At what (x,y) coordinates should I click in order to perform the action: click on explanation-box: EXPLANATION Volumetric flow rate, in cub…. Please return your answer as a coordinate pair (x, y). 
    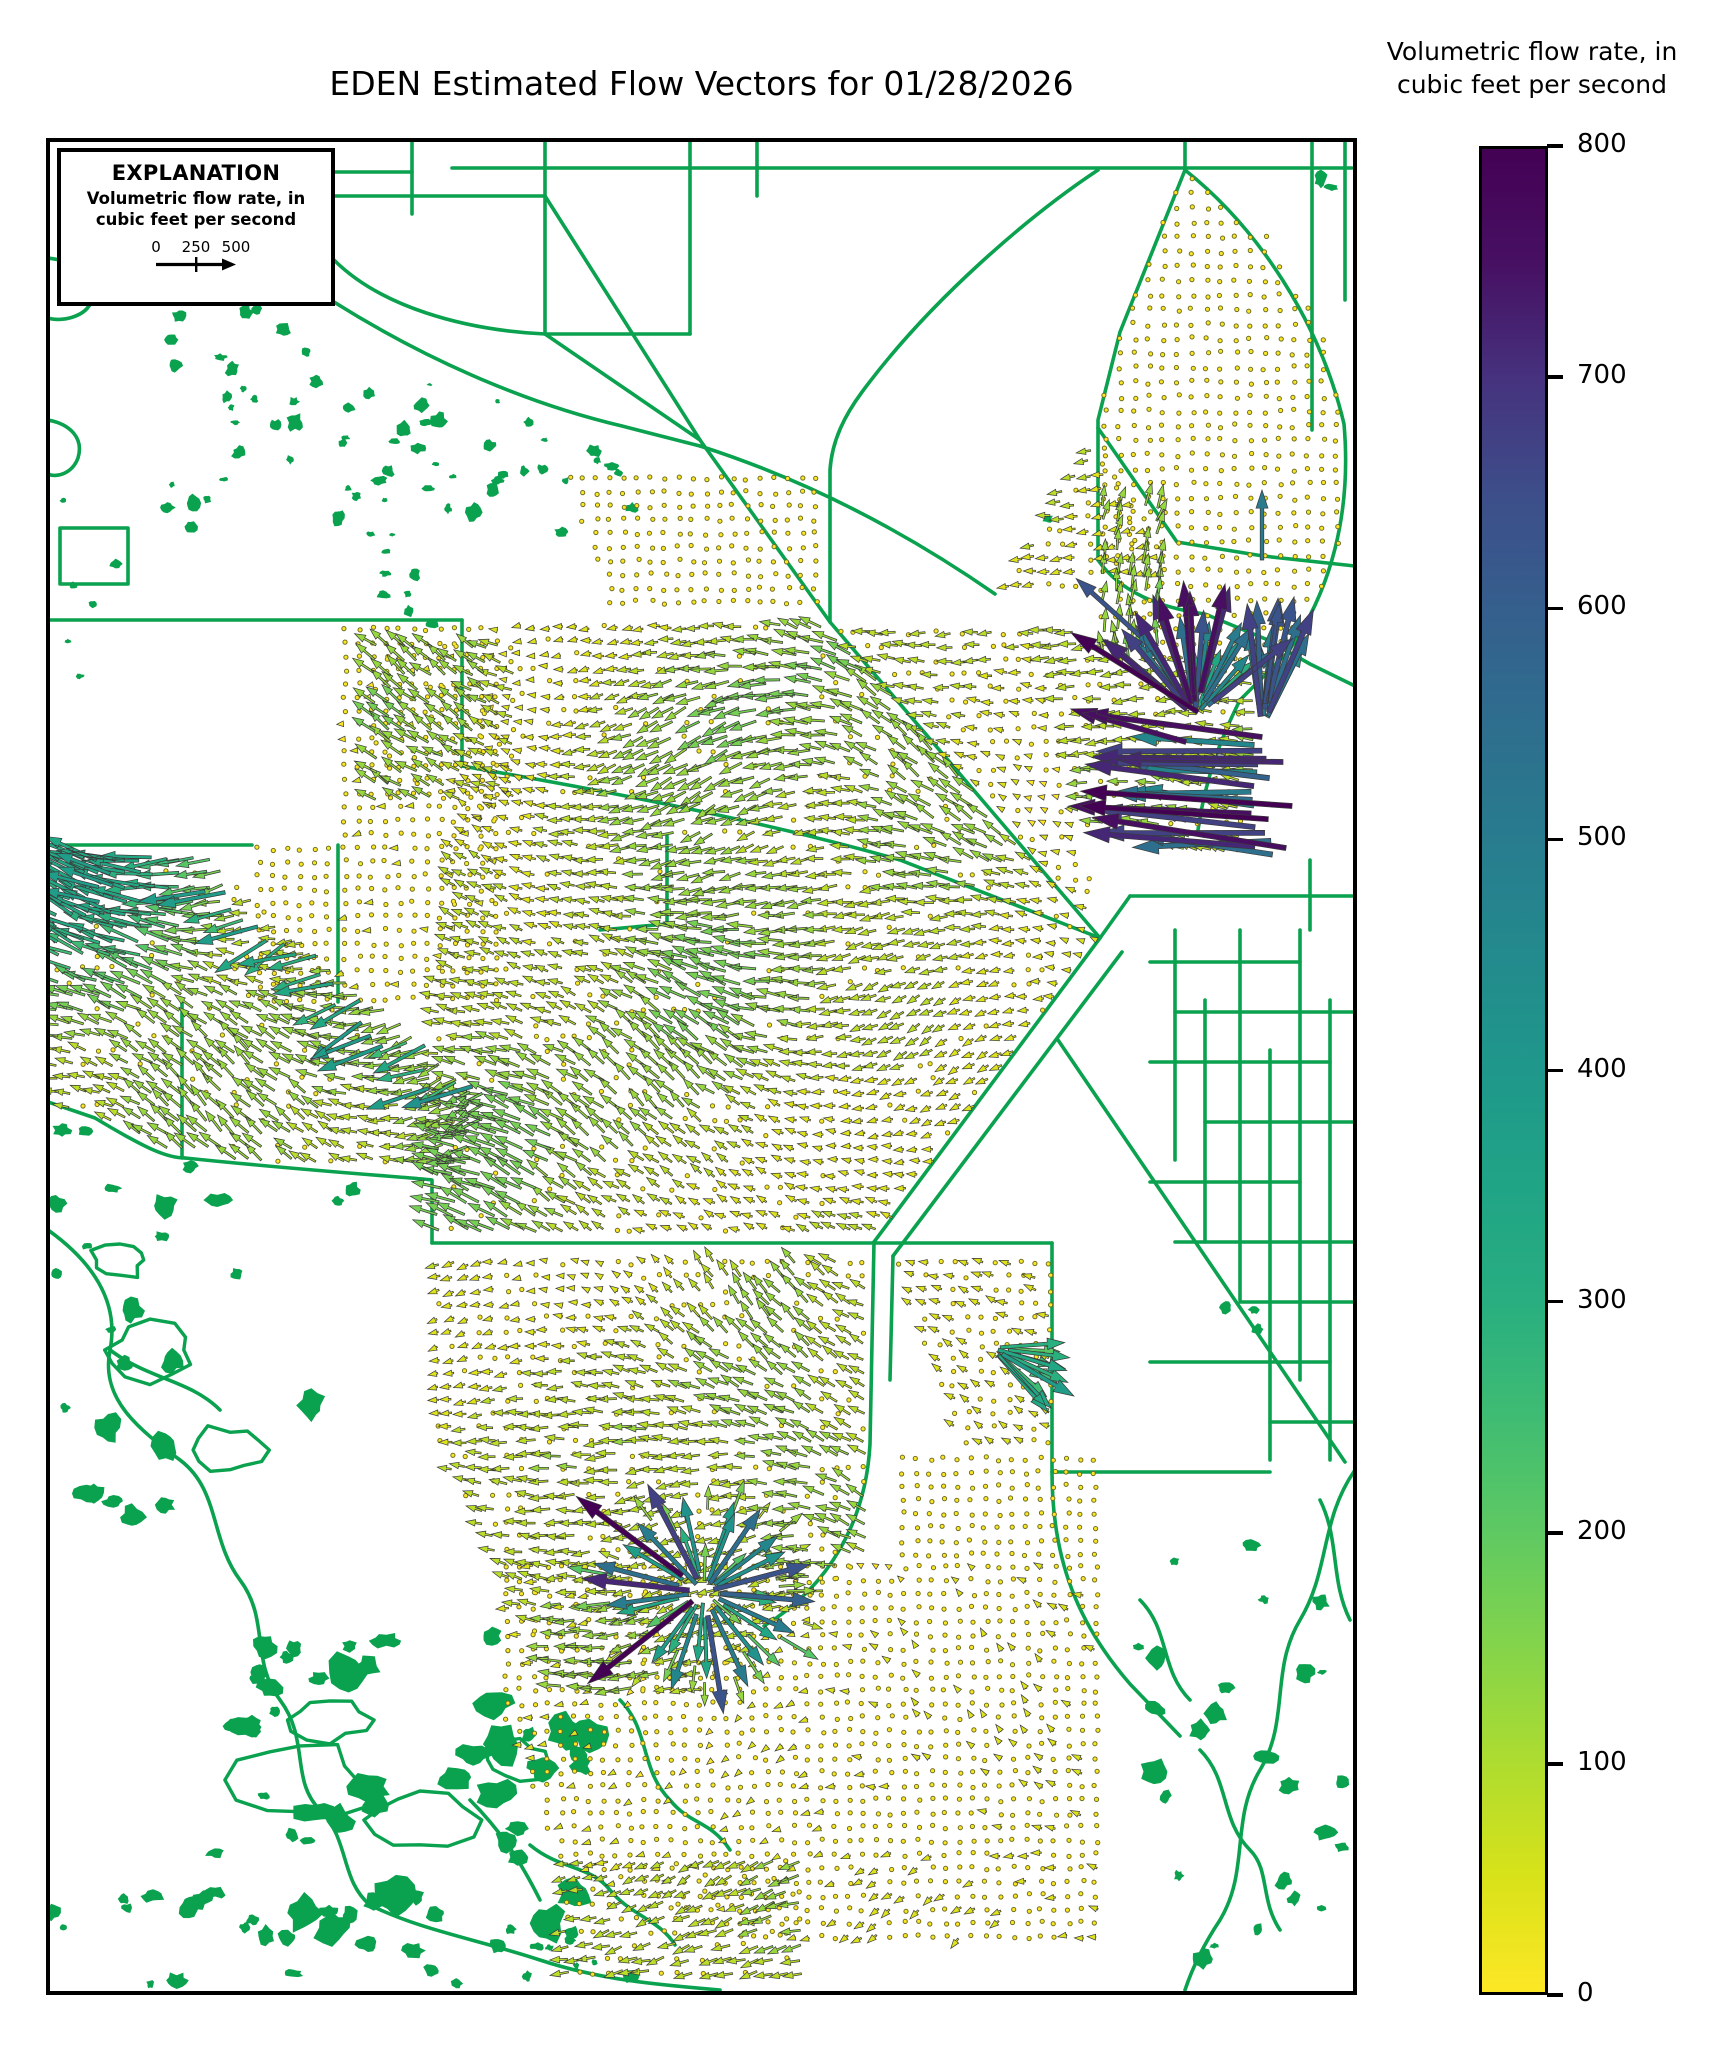
    Looking at the image, I should click on (196, 227).